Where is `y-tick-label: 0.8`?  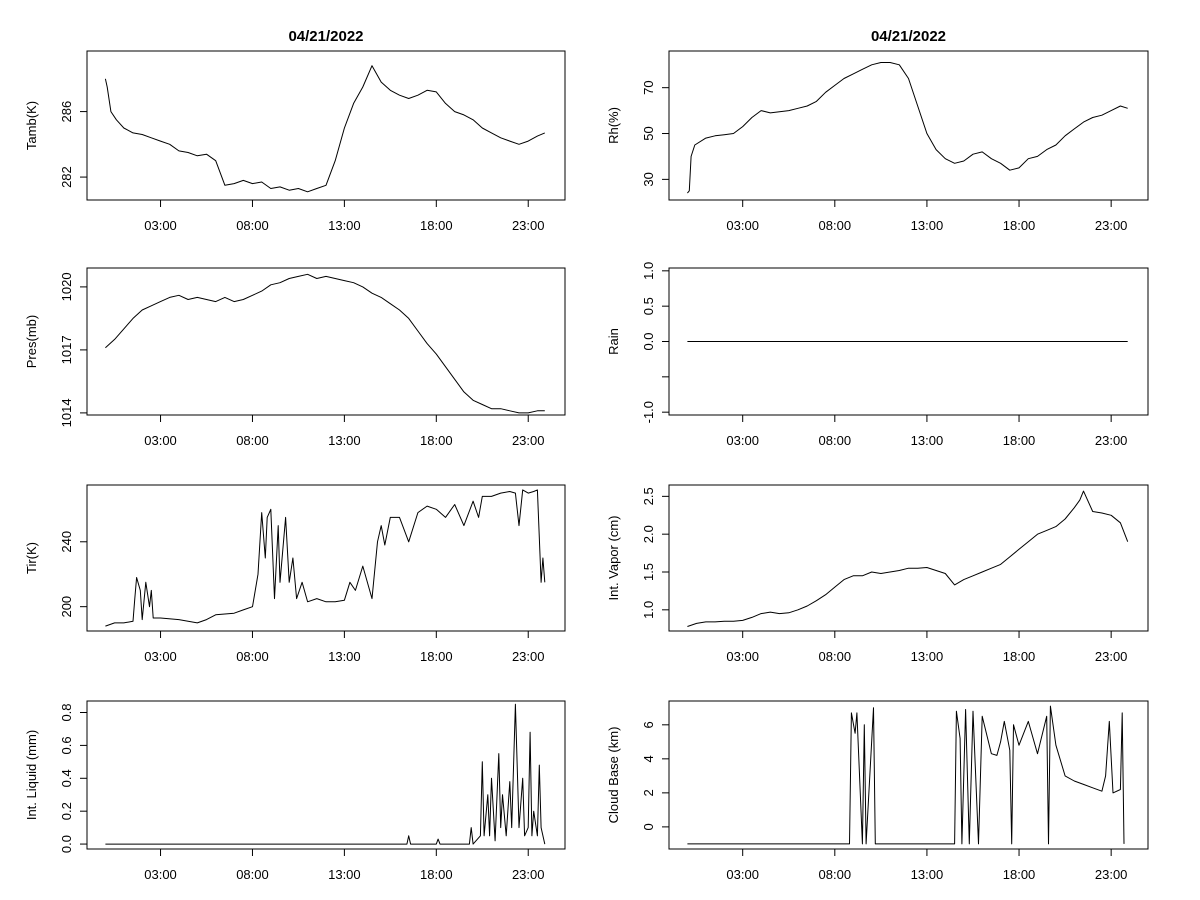 y-tick-label: 0.8 is located at coordinates (66, 712).